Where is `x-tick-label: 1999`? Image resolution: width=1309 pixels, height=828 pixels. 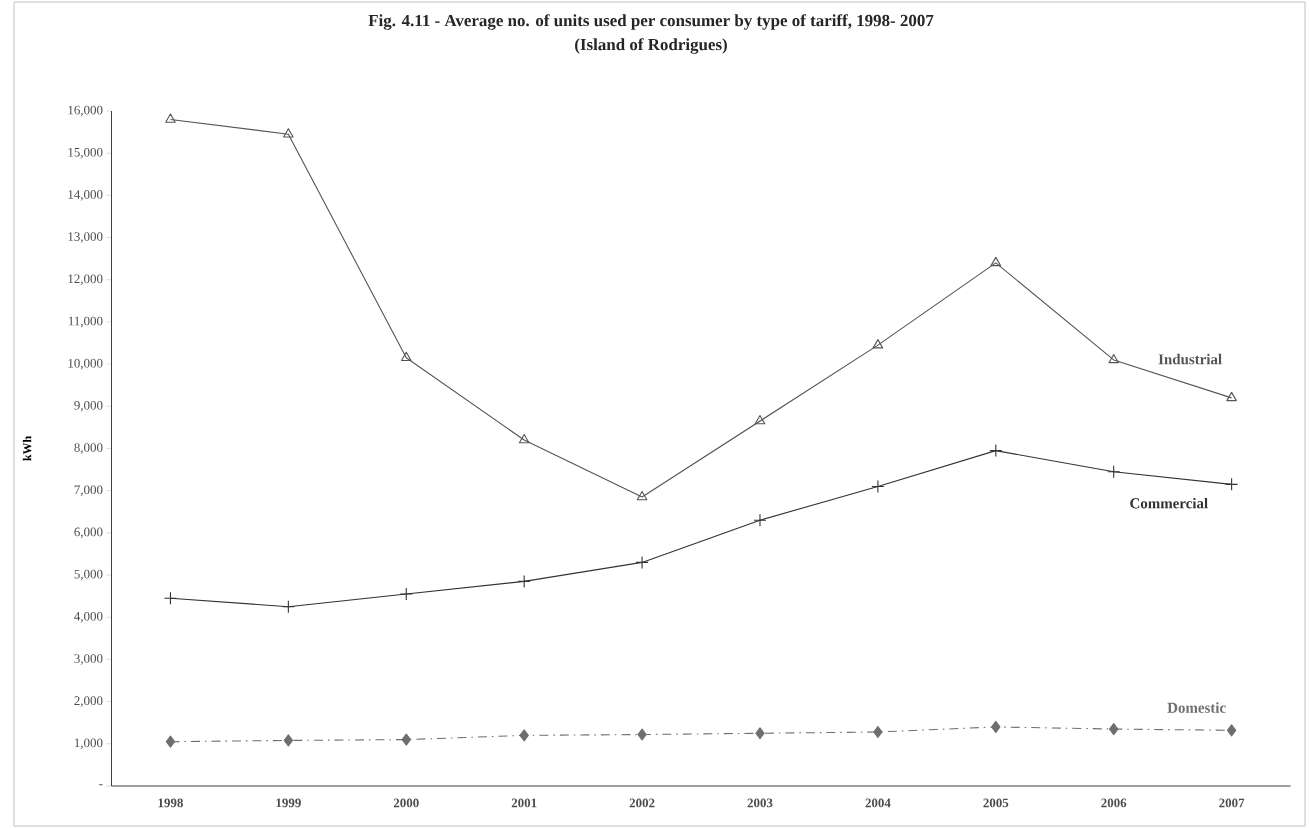 x-tick-label: 1999 is located at coordinates (288, 803).